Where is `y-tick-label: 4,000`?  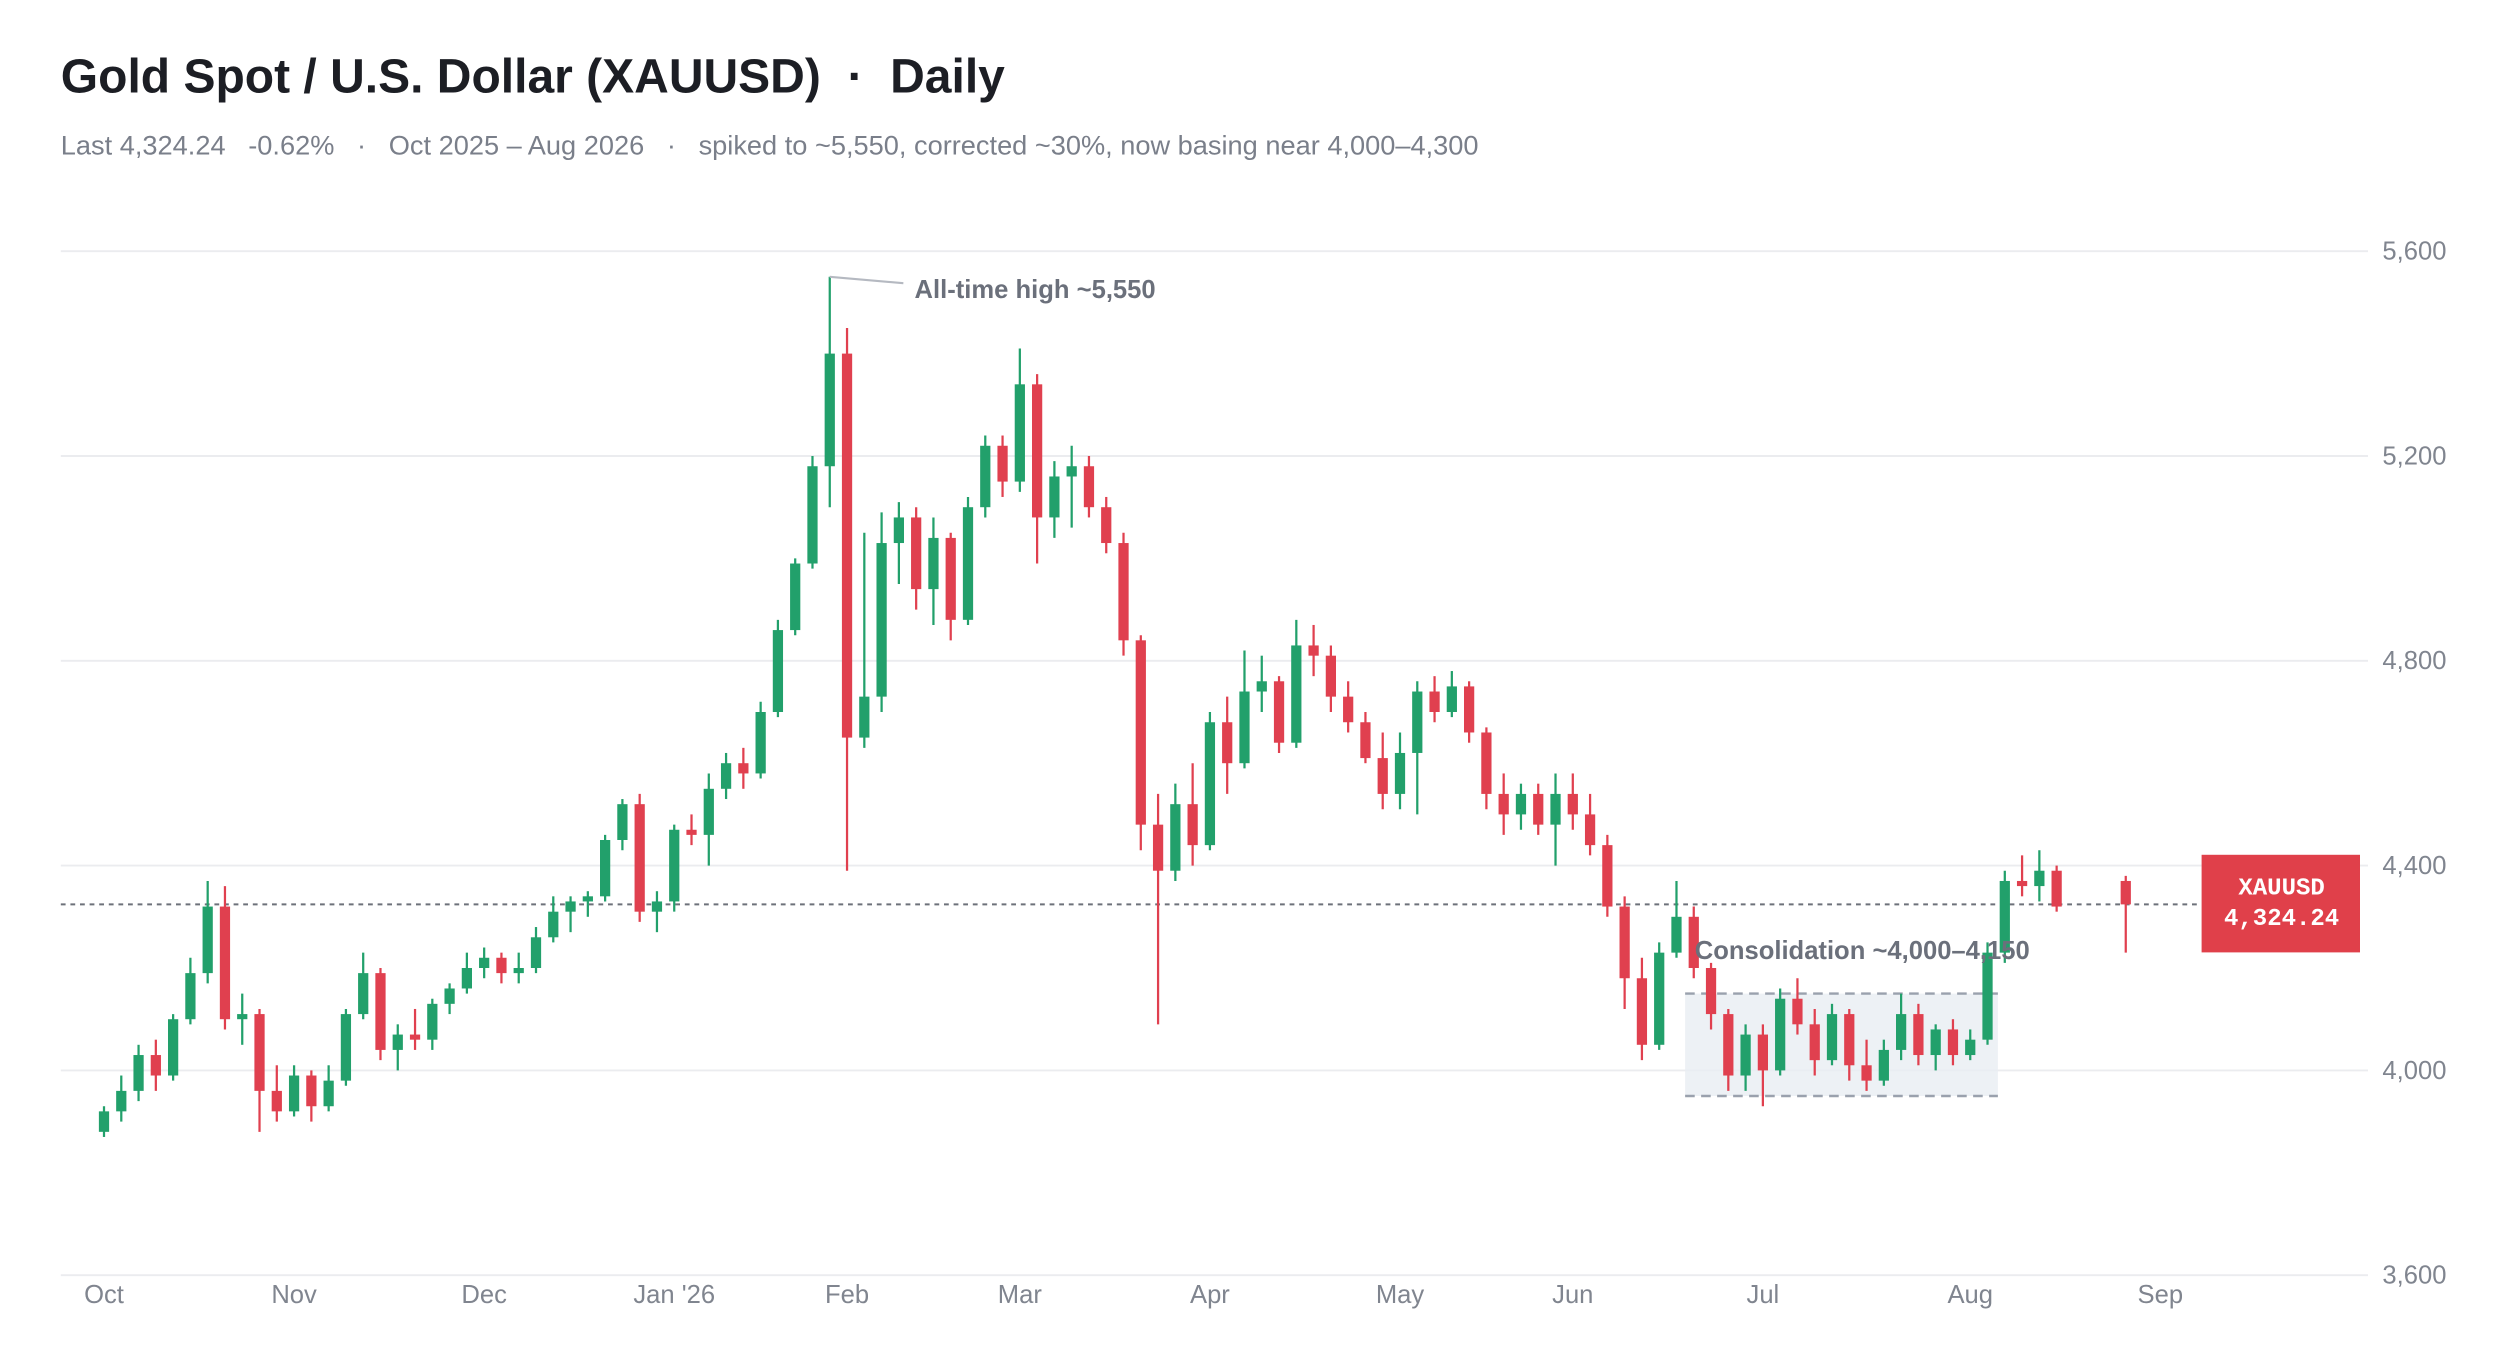
y-tick-label: 4,000 is located at coordinates (2414, 1071).